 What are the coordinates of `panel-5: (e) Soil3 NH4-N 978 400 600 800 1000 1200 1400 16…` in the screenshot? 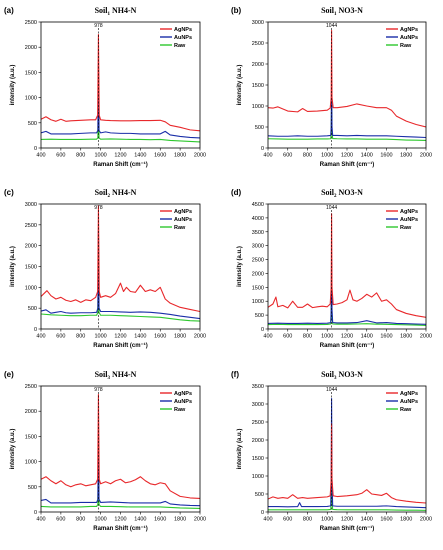 It's located at (105, 451).